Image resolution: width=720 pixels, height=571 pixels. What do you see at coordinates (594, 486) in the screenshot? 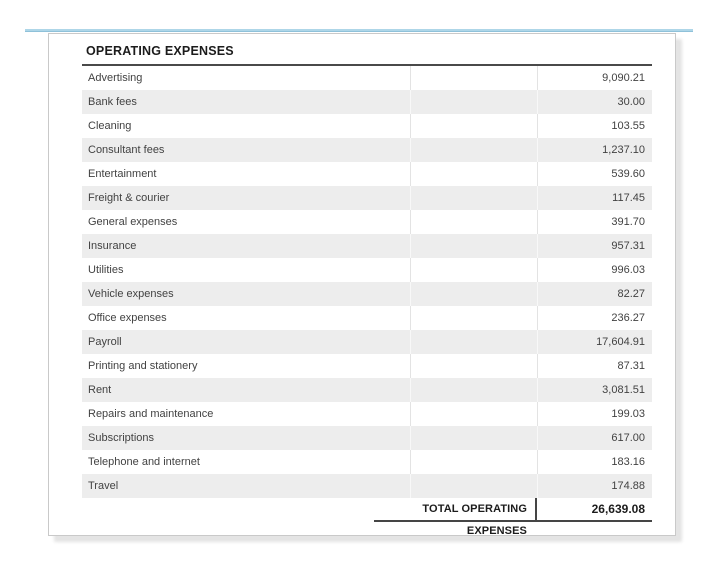
I see `expense-amount: 174.88` at bounding box center [594, 486].